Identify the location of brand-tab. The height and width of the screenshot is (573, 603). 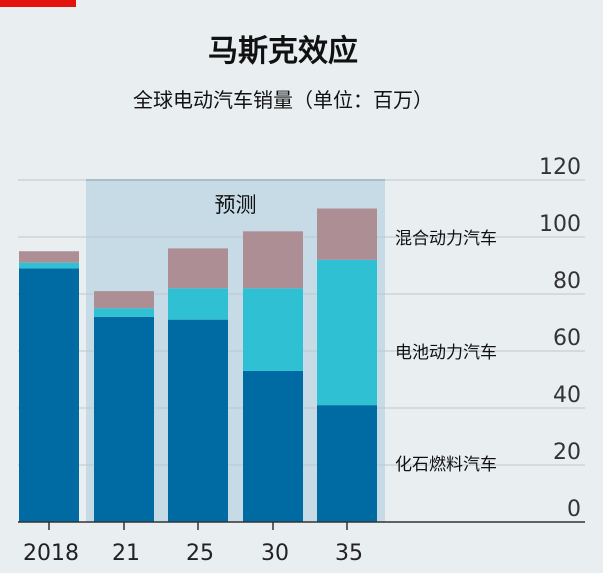
(38, 3).